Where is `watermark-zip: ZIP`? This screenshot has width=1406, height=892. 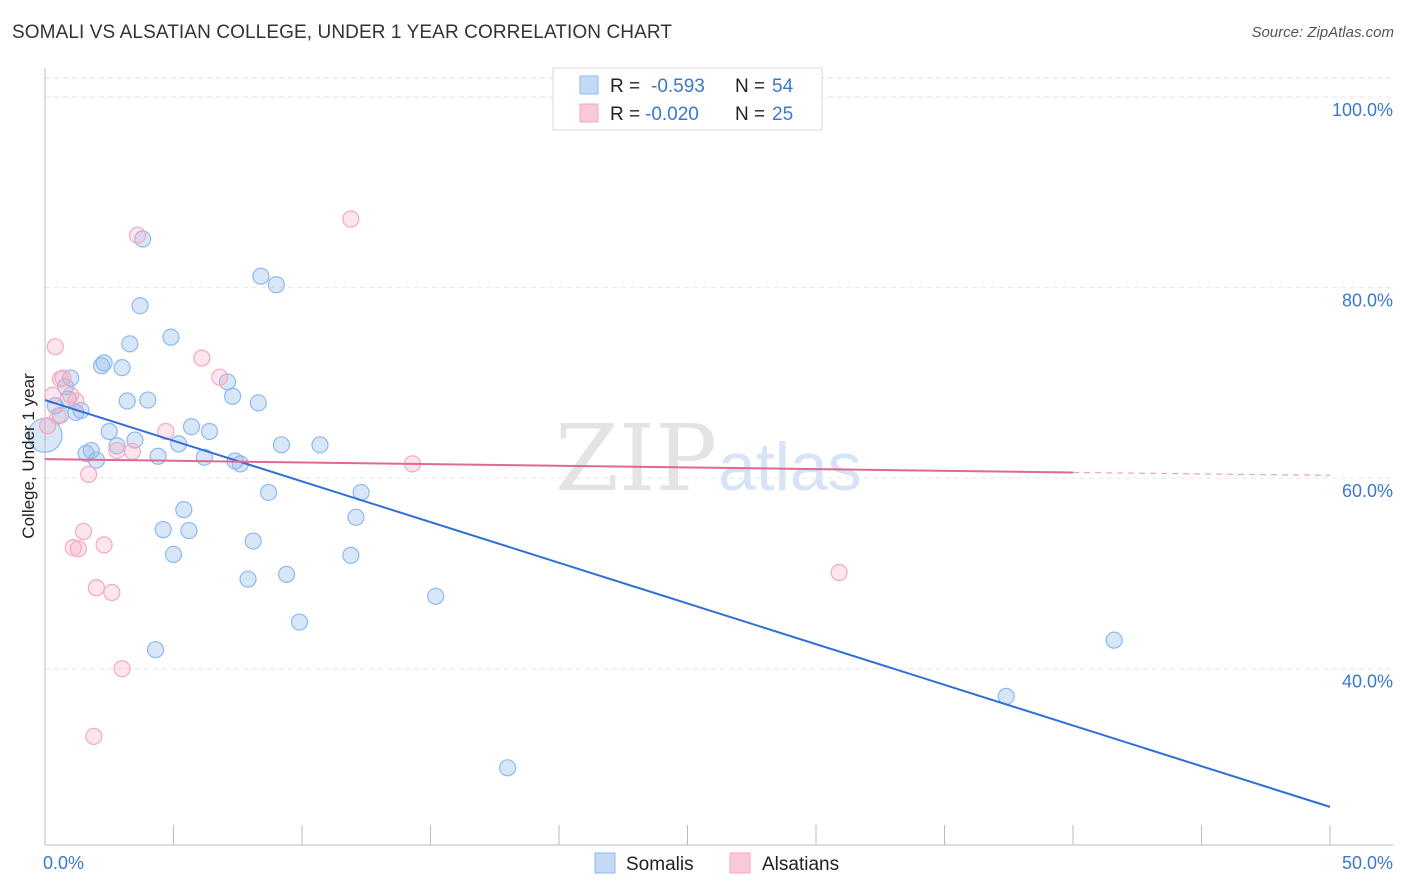 watermark-zip: ZIP is located at coordinates (636, 458).